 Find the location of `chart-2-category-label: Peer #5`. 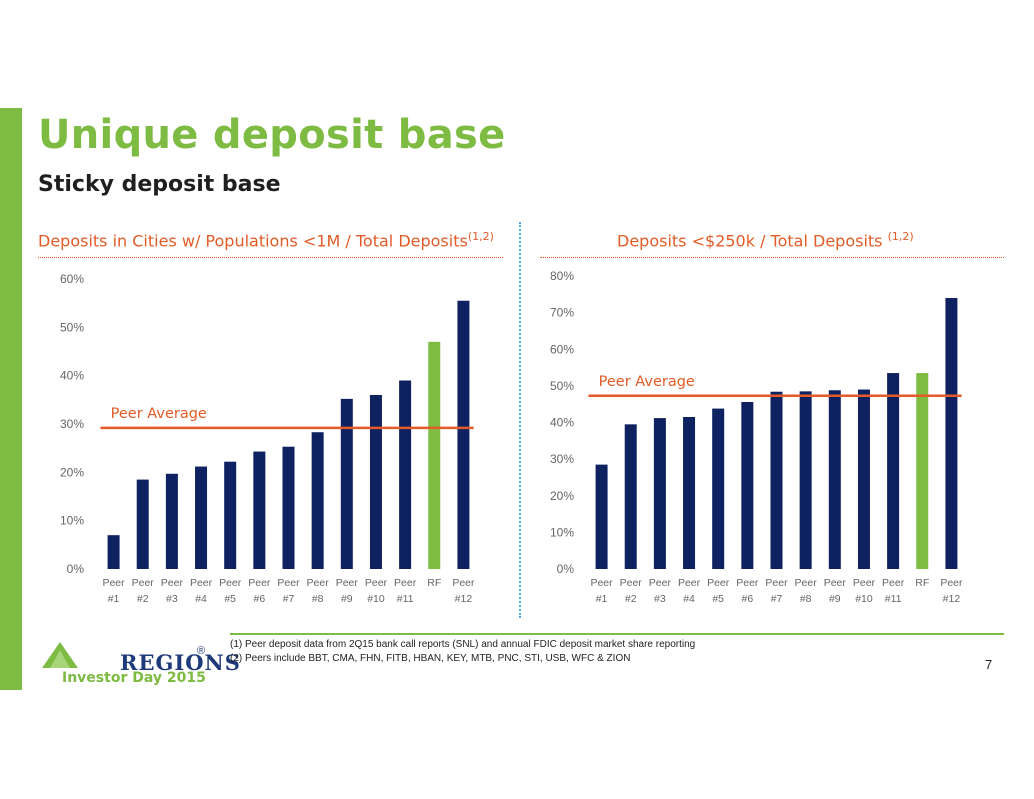

chart-2-category-label: Peer #5 is located at coordinates (718, 591).